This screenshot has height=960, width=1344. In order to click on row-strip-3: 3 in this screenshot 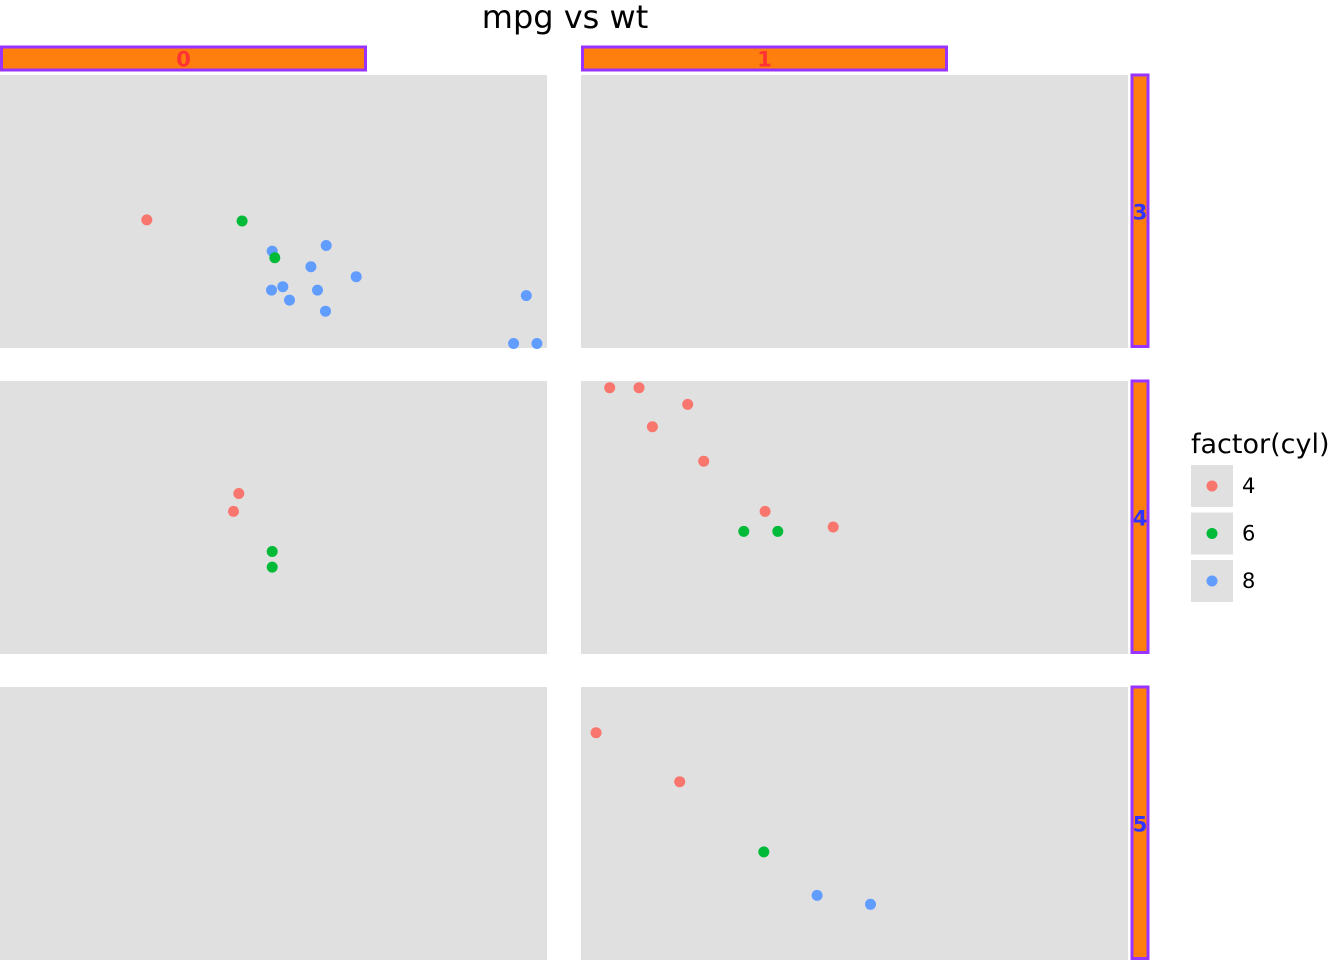, I will do `click(1140, 210)`.